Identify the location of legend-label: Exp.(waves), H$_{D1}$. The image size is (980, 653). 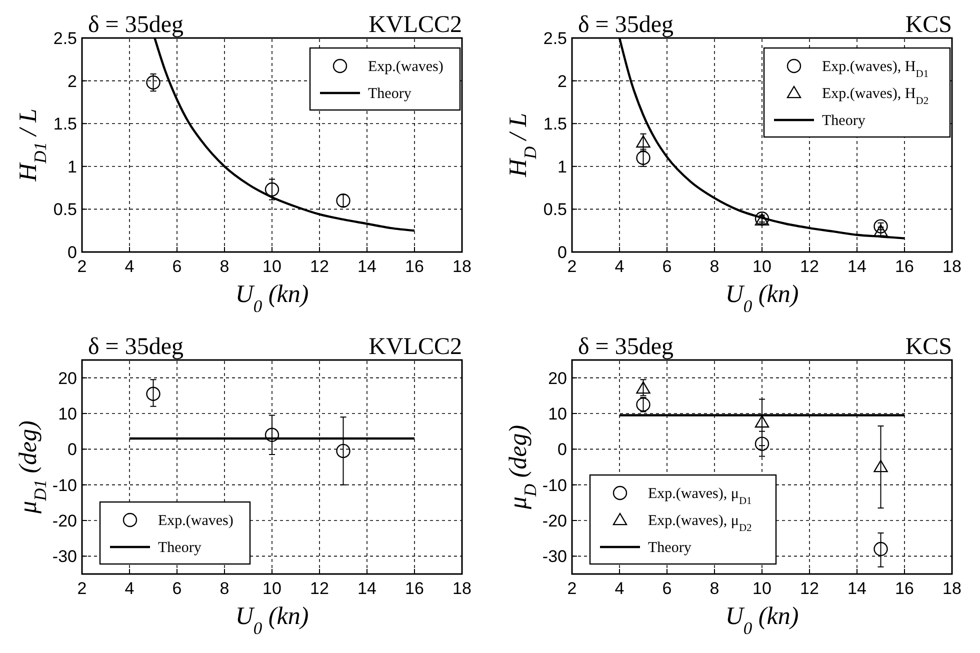
(875, 69).